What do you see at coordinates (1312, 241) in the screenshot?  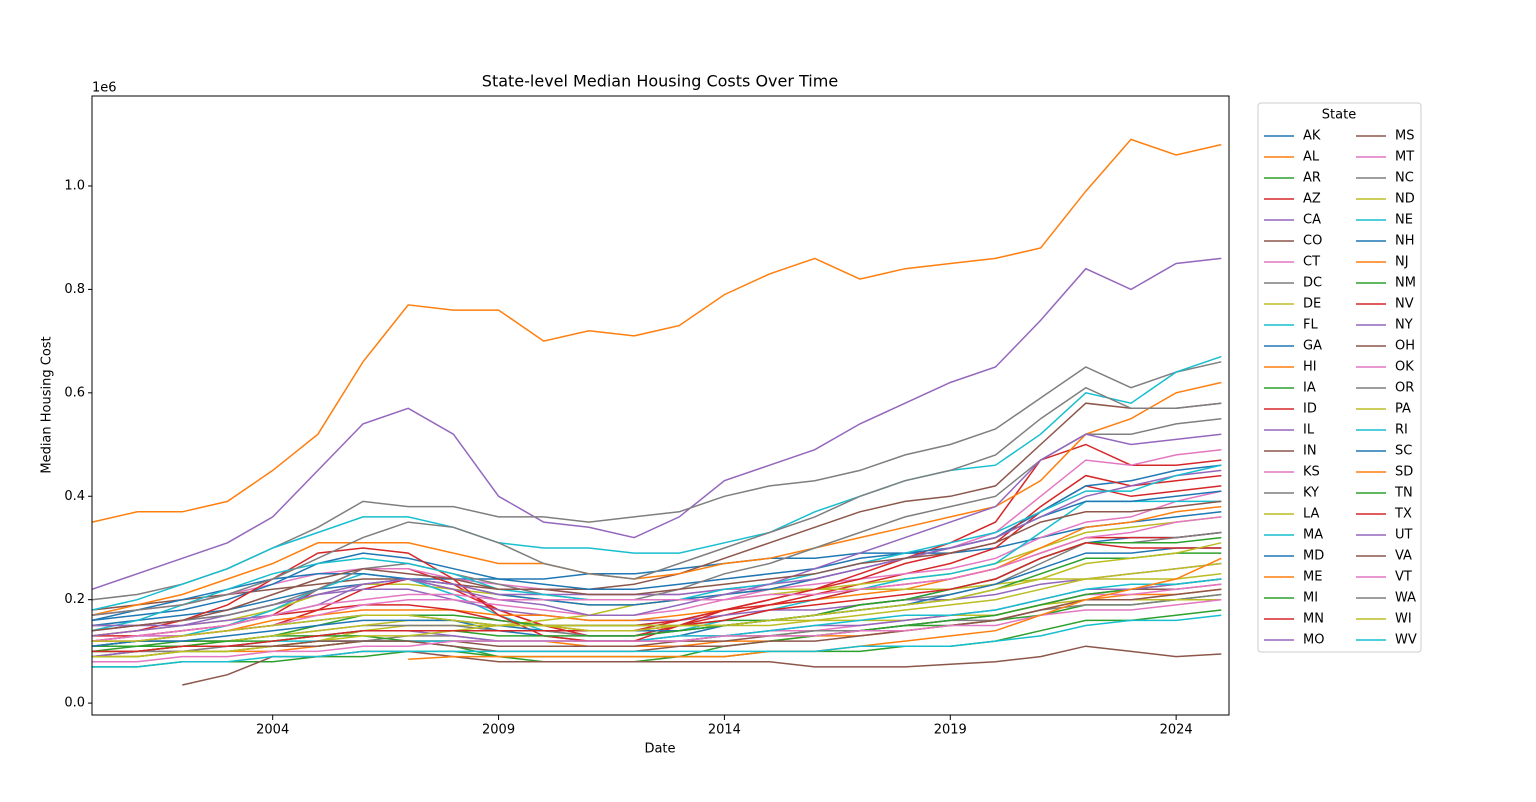 I see `legend-label: CO` at bounding box center [1312, 241].